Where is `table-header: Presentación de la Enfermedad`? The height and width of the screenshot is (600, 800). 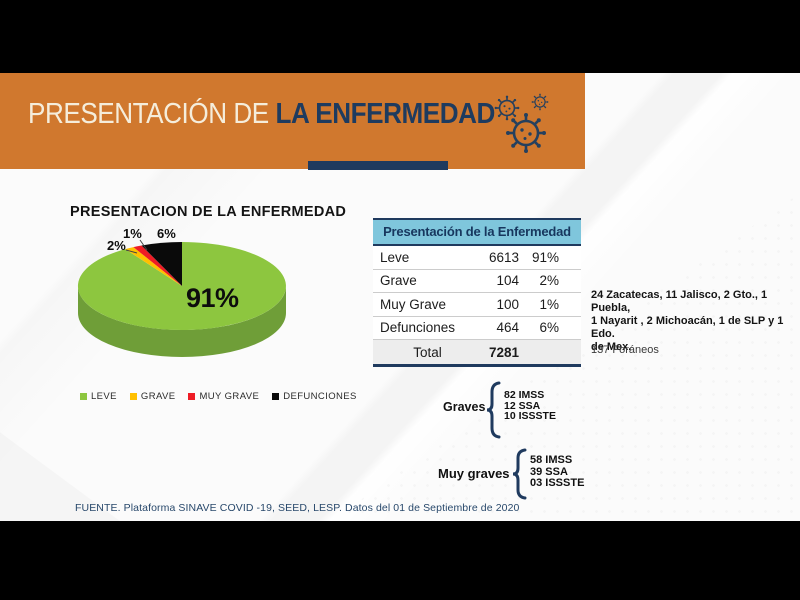
table-header: Presentación de la Enfermedad is located at coordinates (477, 232).